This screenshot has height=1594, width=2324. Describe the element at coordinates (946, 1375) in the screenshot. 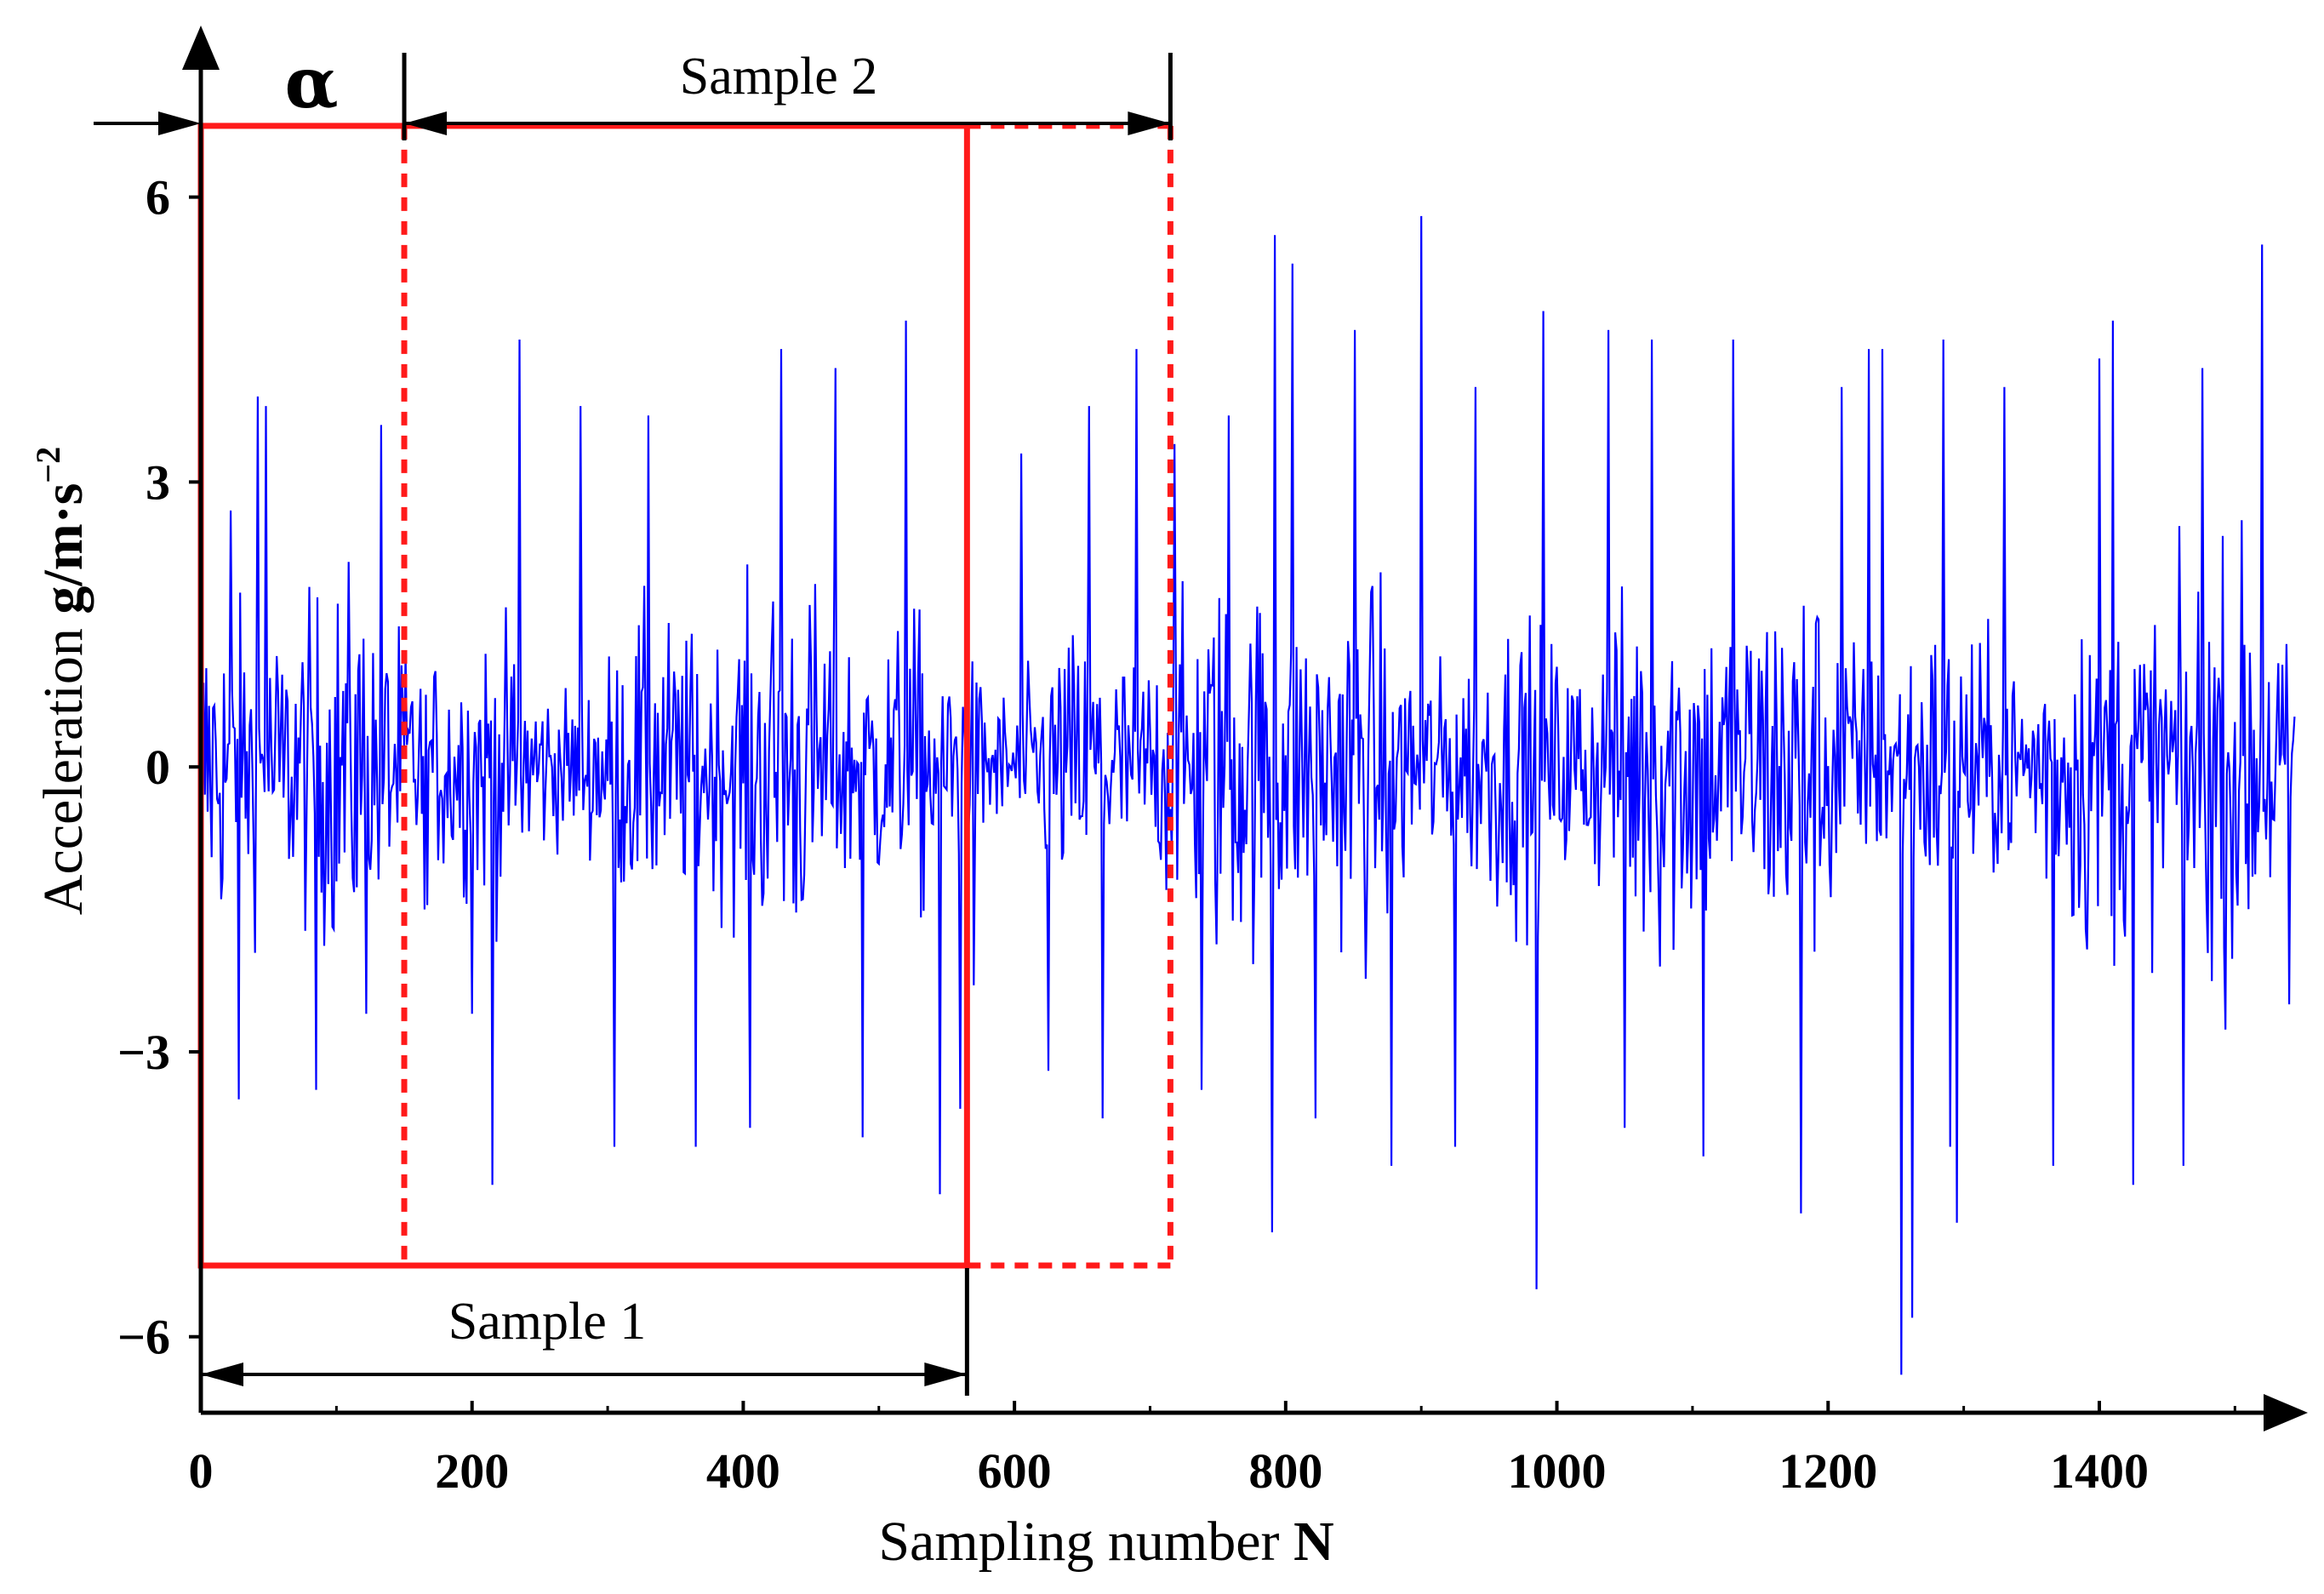

I see `sample-1-span-arrow-right` at that location.